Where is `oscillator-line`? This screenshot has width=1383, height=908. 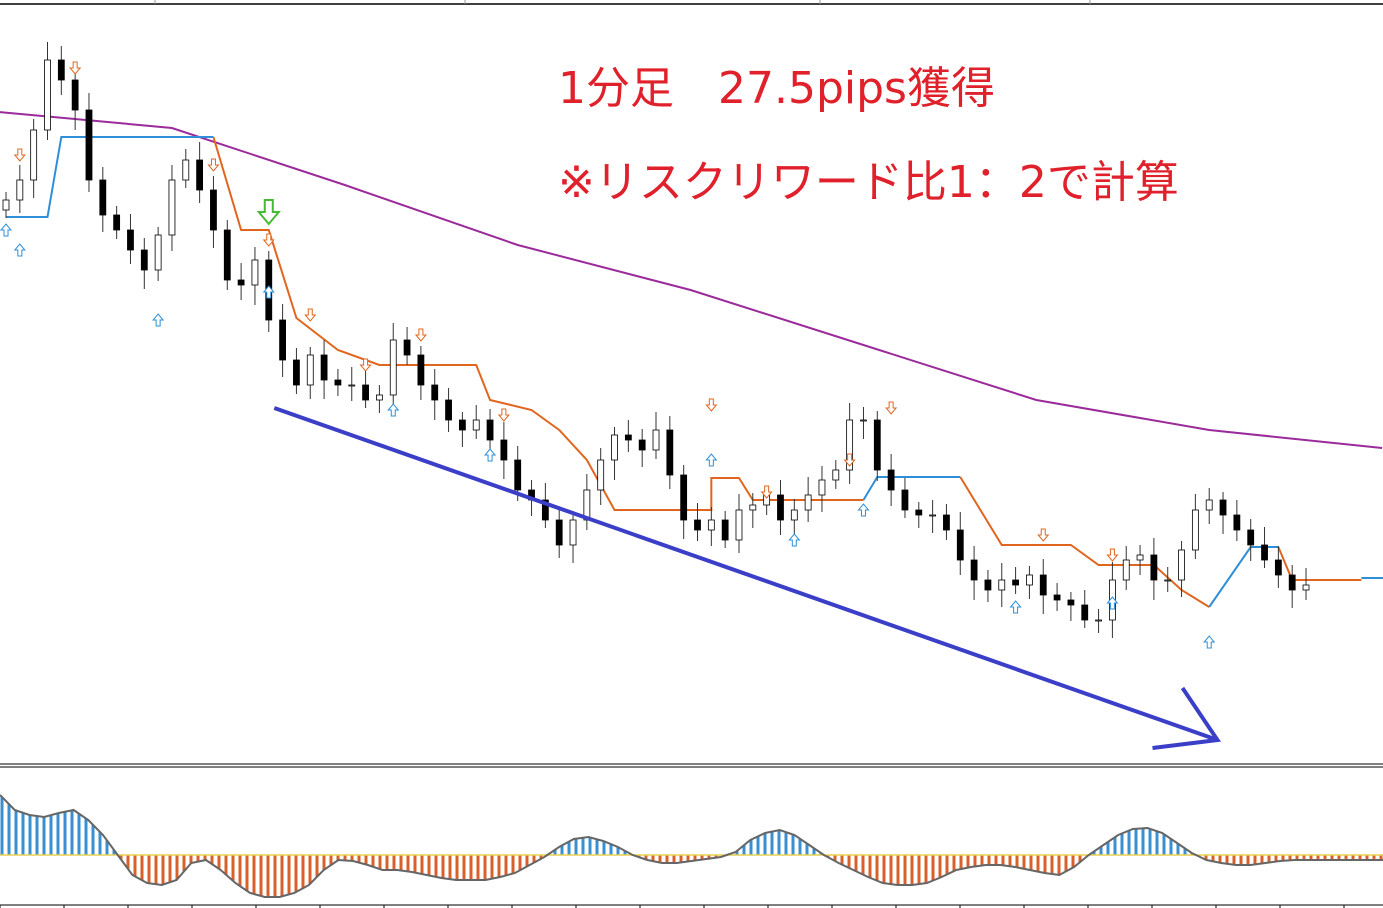 oscillator-line is located at coordinates (691, 846).